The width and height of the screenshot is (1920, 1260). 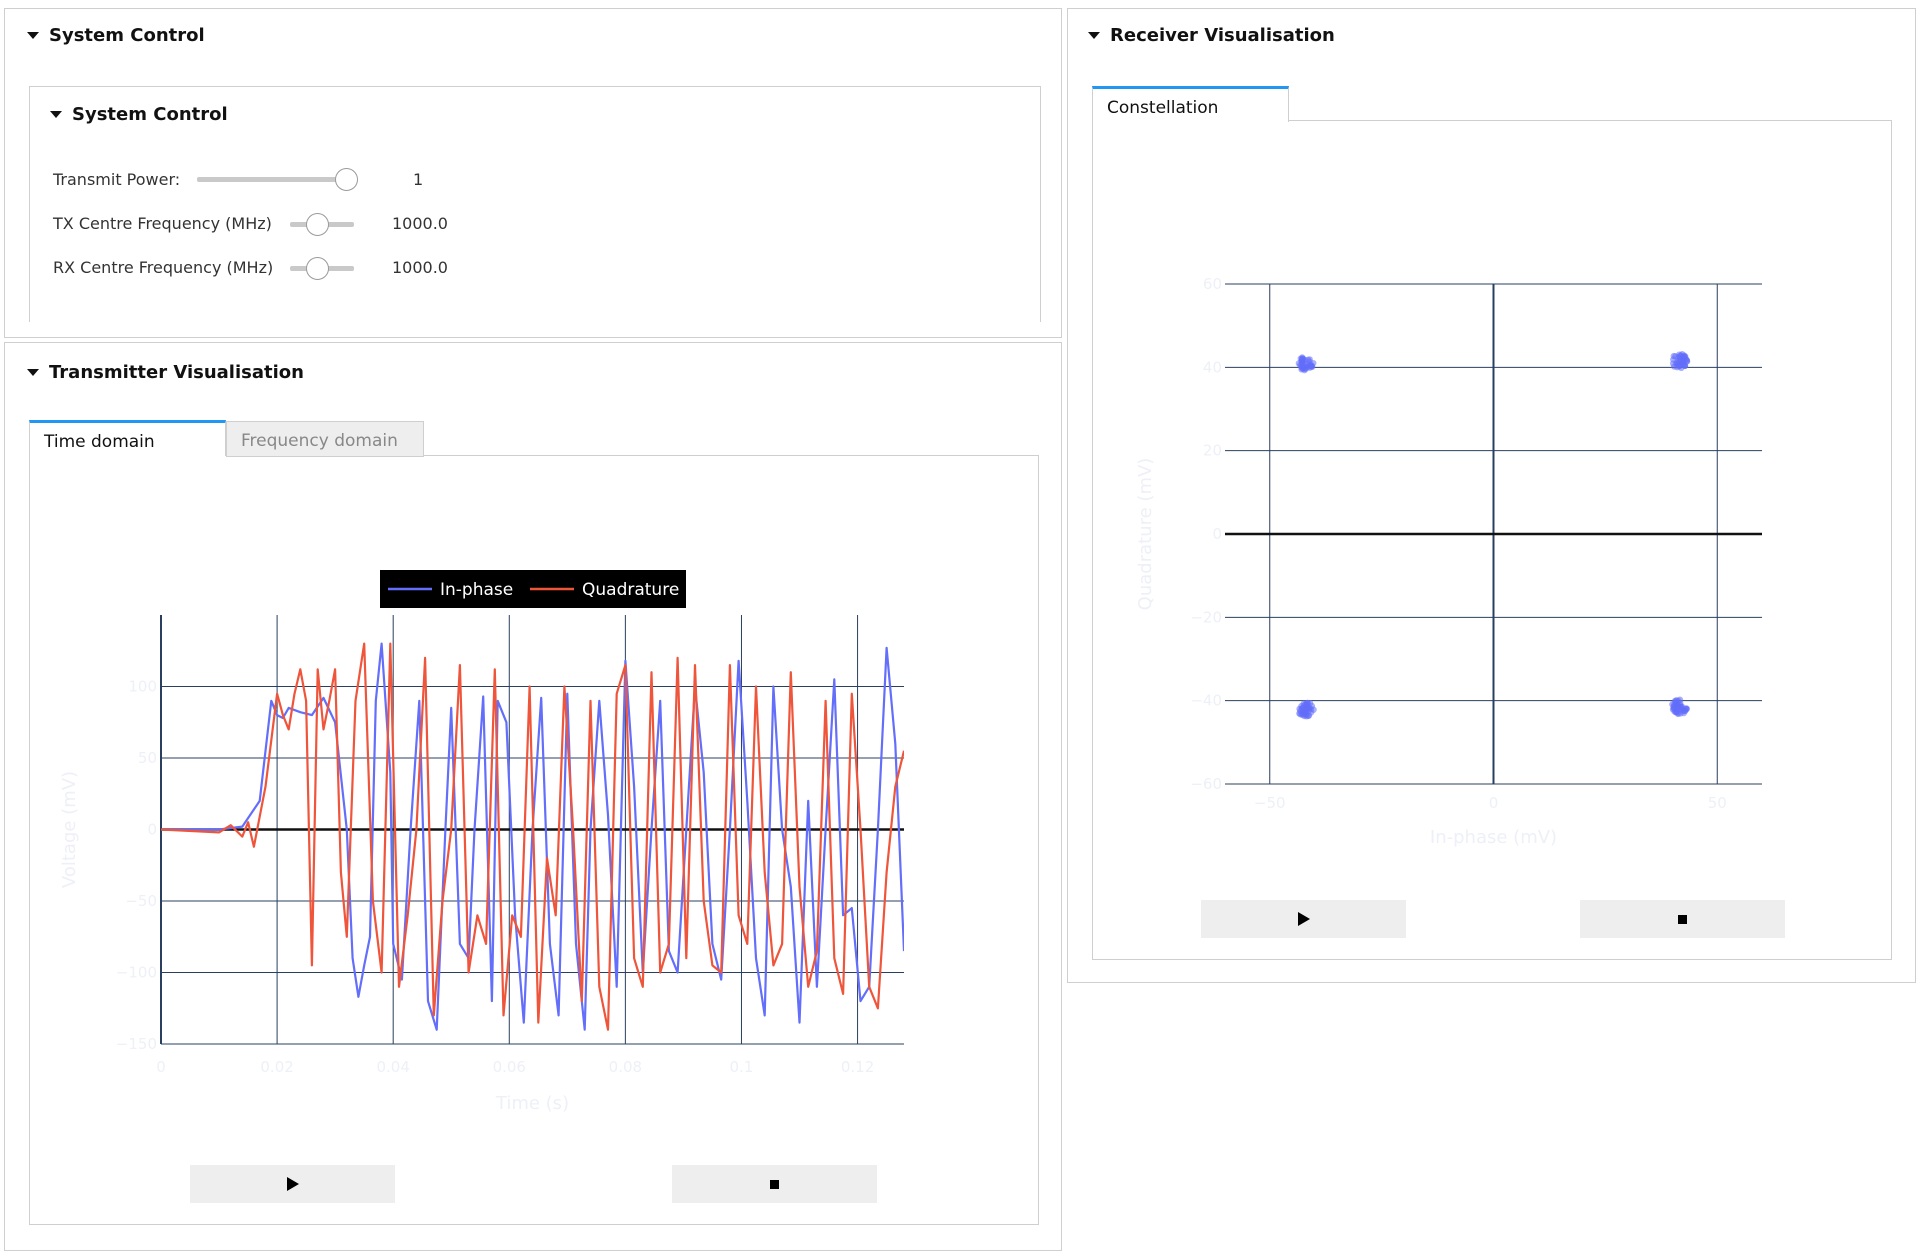 I want to click on transmitter-stop-button, so click(x=774, y=1184).